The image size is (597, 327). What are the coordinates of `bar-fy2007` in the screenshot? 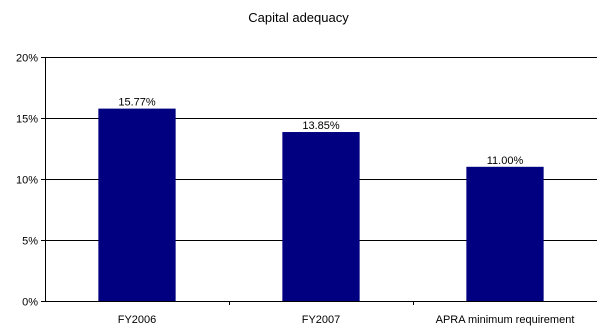 It's located at (320, 216).